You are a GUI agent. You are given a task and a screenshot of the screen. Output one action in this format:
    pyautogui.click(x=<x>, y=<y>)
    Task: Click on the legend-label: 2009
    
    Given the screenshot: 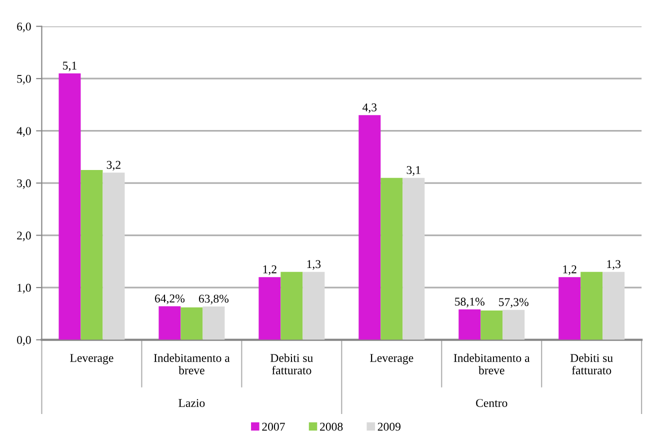 What is the action you would take?
    pyautogui.click(x=389, y=426)
    